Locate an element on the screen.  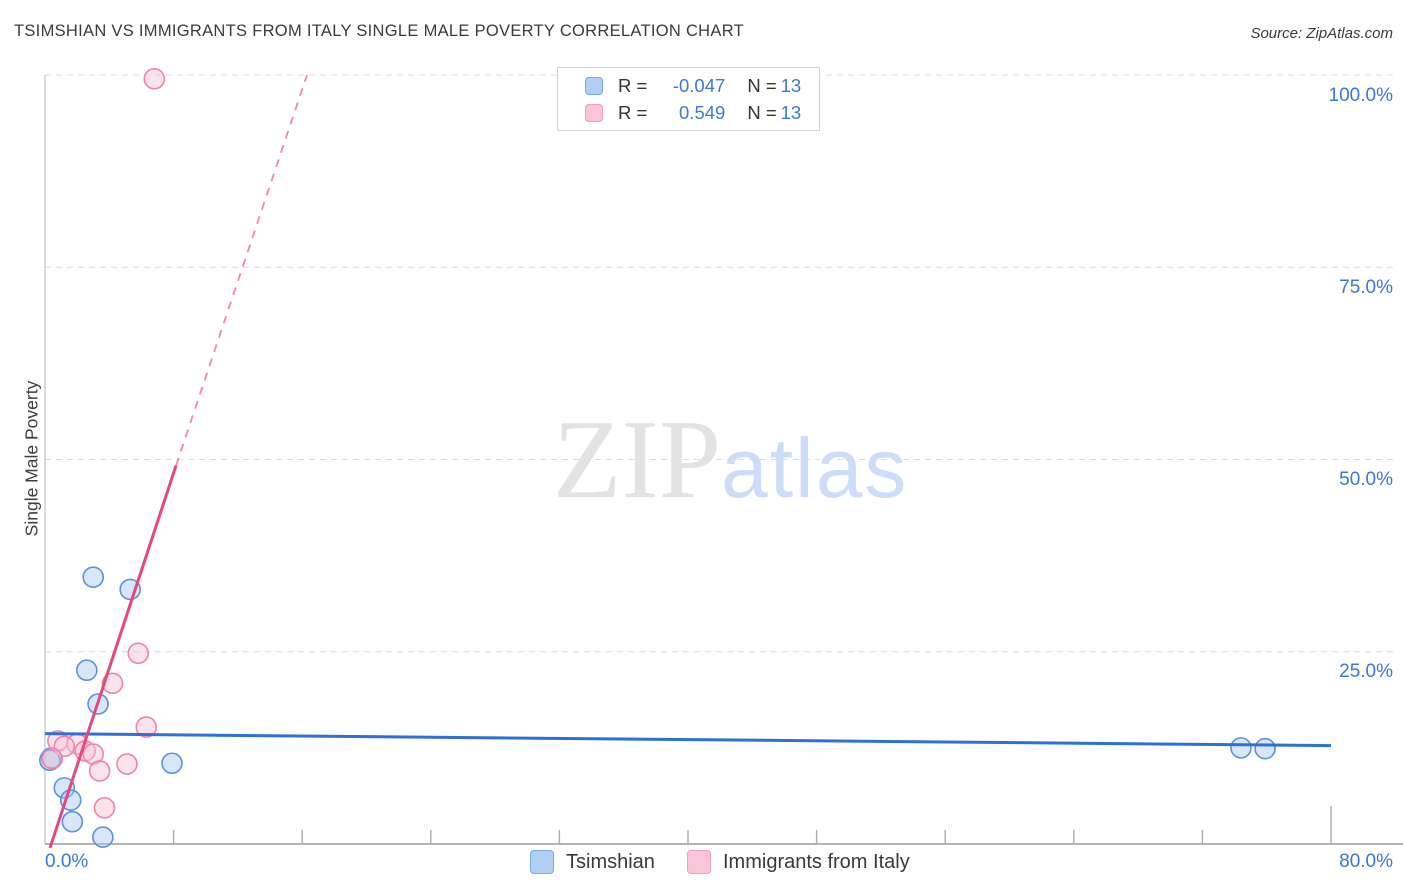
legend-label: Tsimshian is located at coordinates (610, 861).